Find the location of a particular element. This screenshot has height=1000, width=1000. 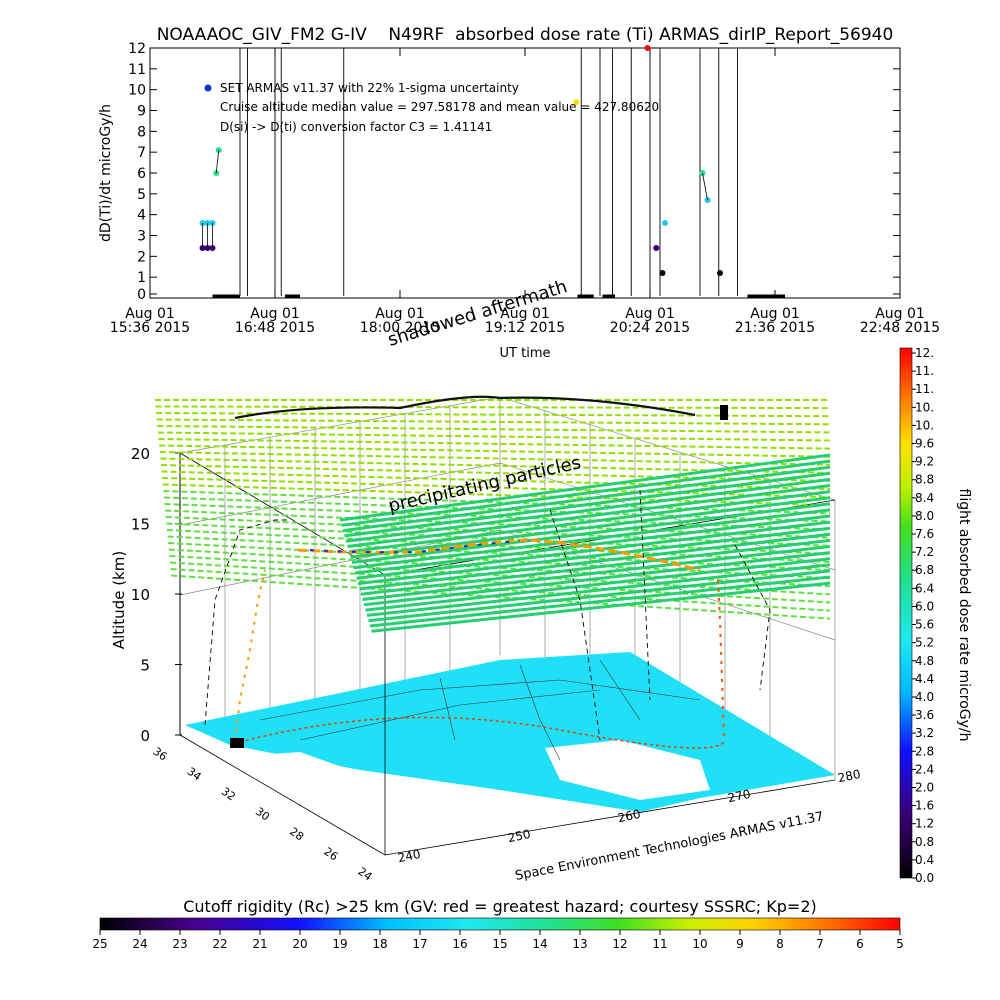

x-tick-label-time: 22:48 2015 is located at coordinates (900, 328).